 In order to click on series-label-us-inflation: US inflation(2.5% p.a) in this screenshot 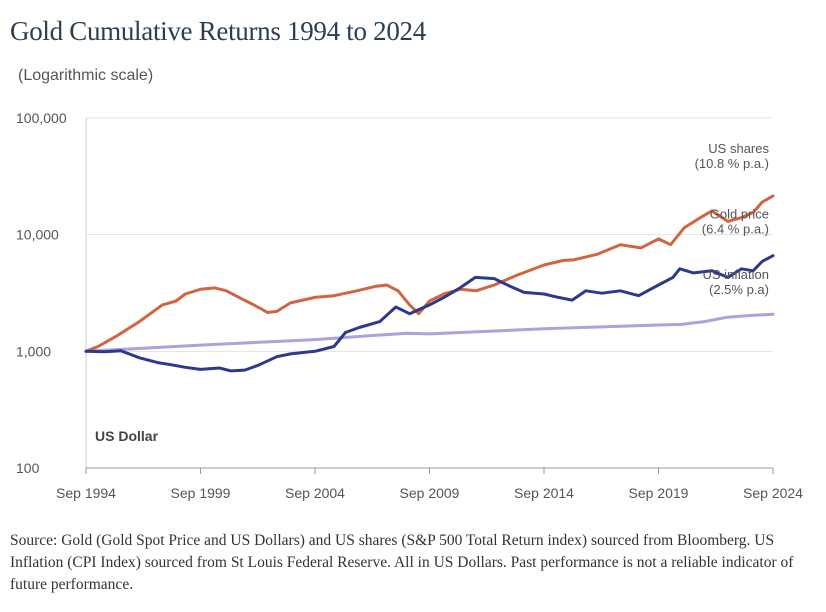, I will do `click(736, 282)`.